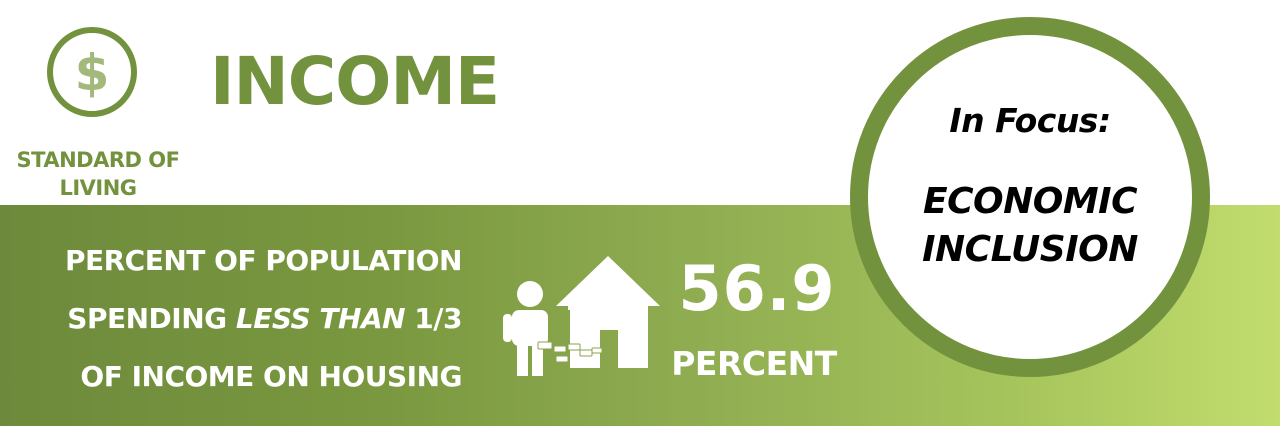  What do you see at coordinates (757, 288) in the screenshot?
I see `indicator-value: 56.9` at bounding box center [757, 288].